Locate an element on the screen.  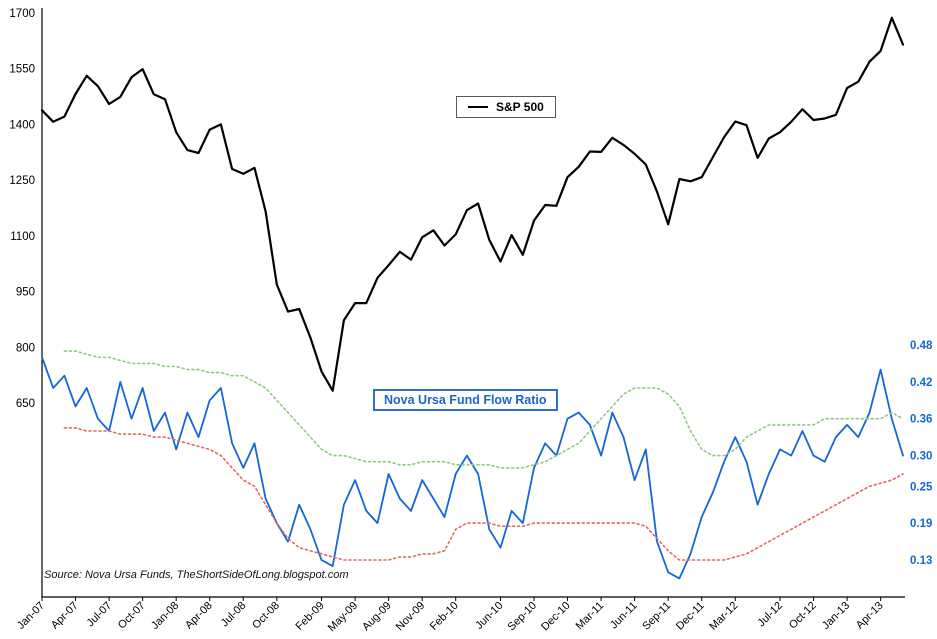
sp500-line-sample-icon is located at coordinates (478, 107).